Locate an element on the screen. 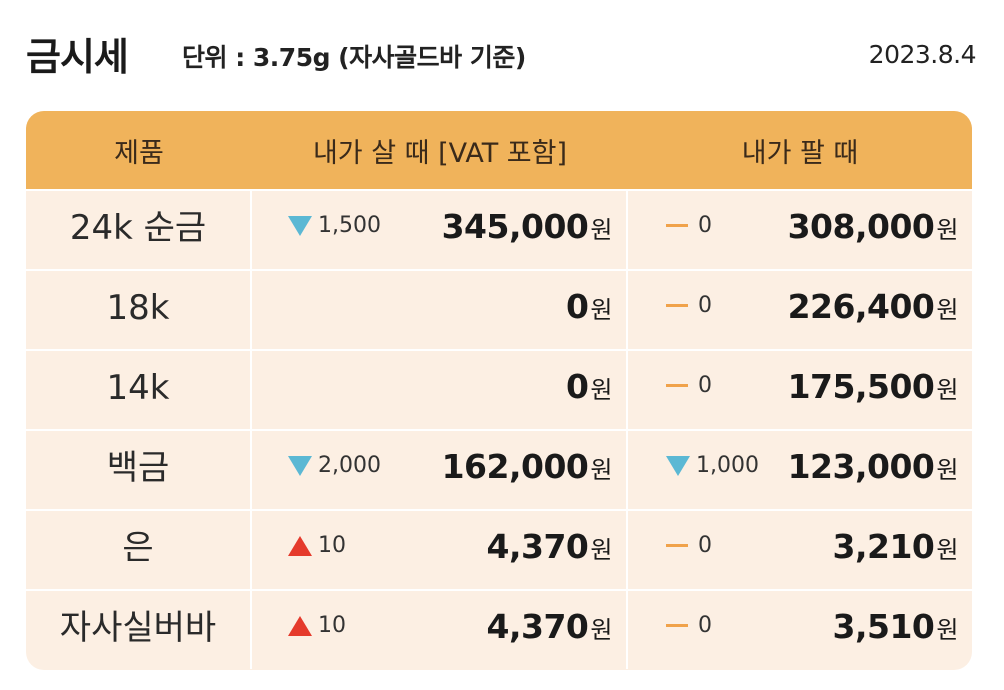 The height and width of the screenshot is (690, 1004). date-label: 2023.8.4 is located at coordinates (922, 54).